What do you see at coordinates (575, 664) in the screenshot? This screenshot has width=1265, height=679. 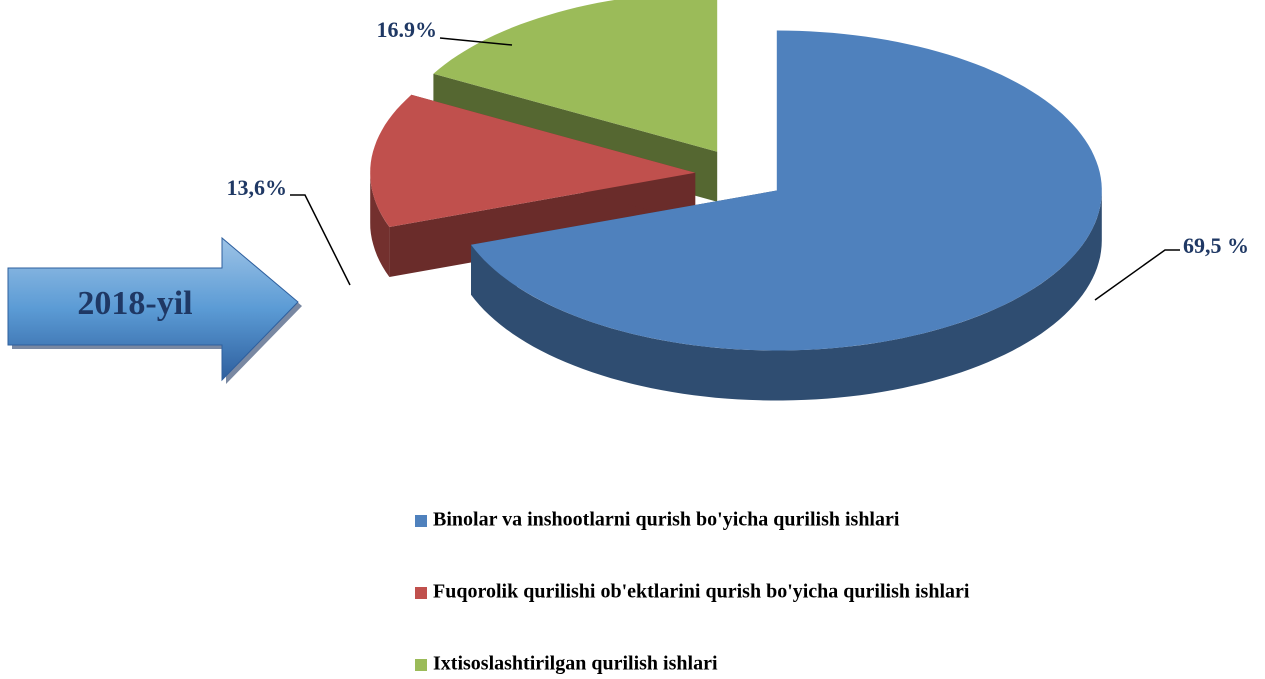 I see `legend-label: Ixtisoslashtirilgan qurilish ishlari` at bounding box center [575, 664].